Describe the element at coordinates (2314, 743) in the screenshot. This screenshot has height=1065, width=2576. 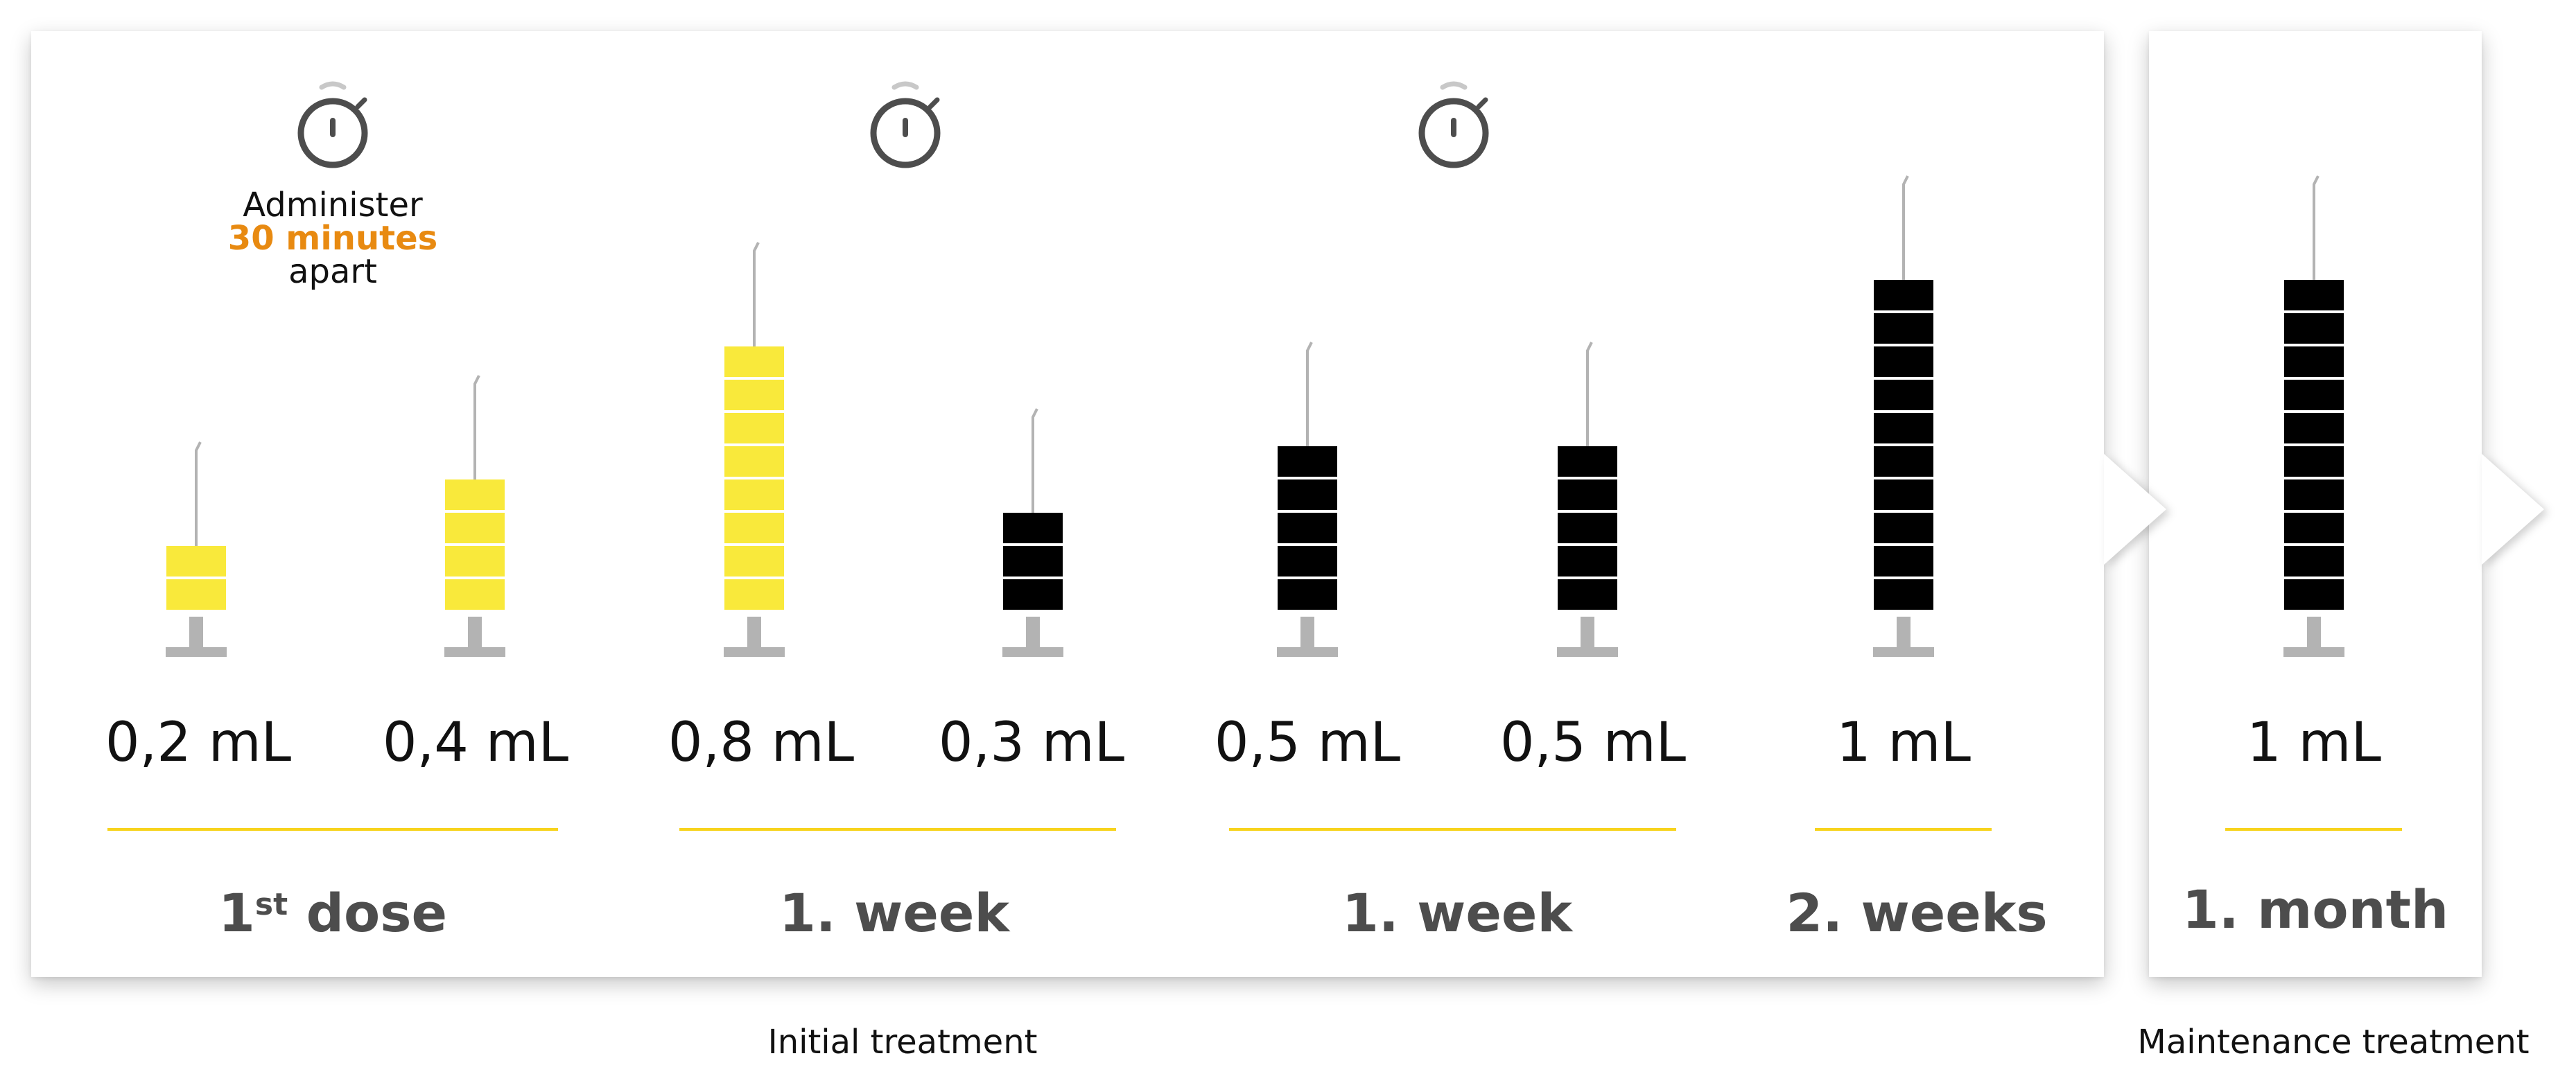
I see `dose-amount-8: 1 mL` at that location.